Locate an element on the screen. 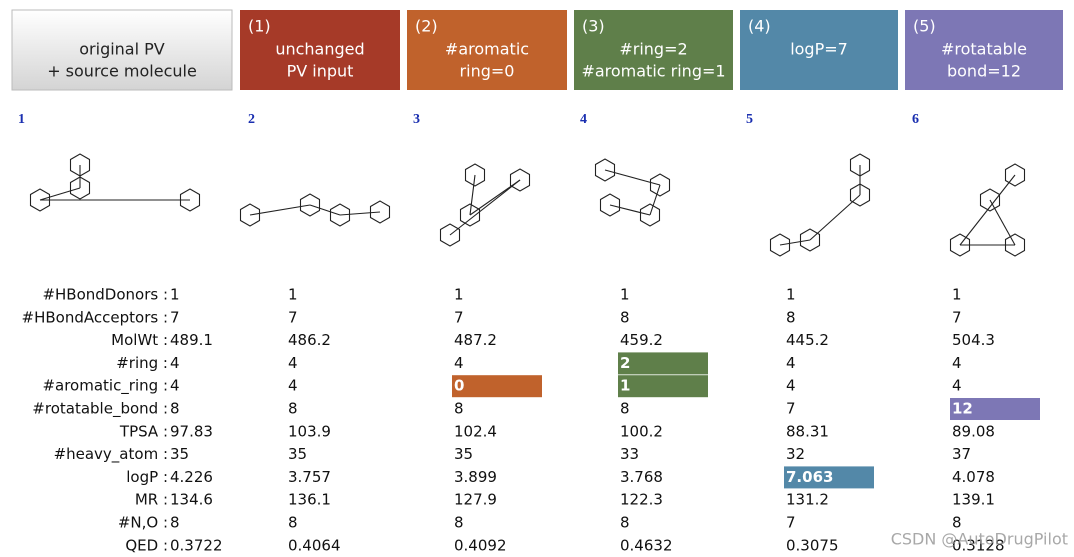 This screenshot has height=557, width=1074. property-label: QED : is located at coordinates (146, 545).